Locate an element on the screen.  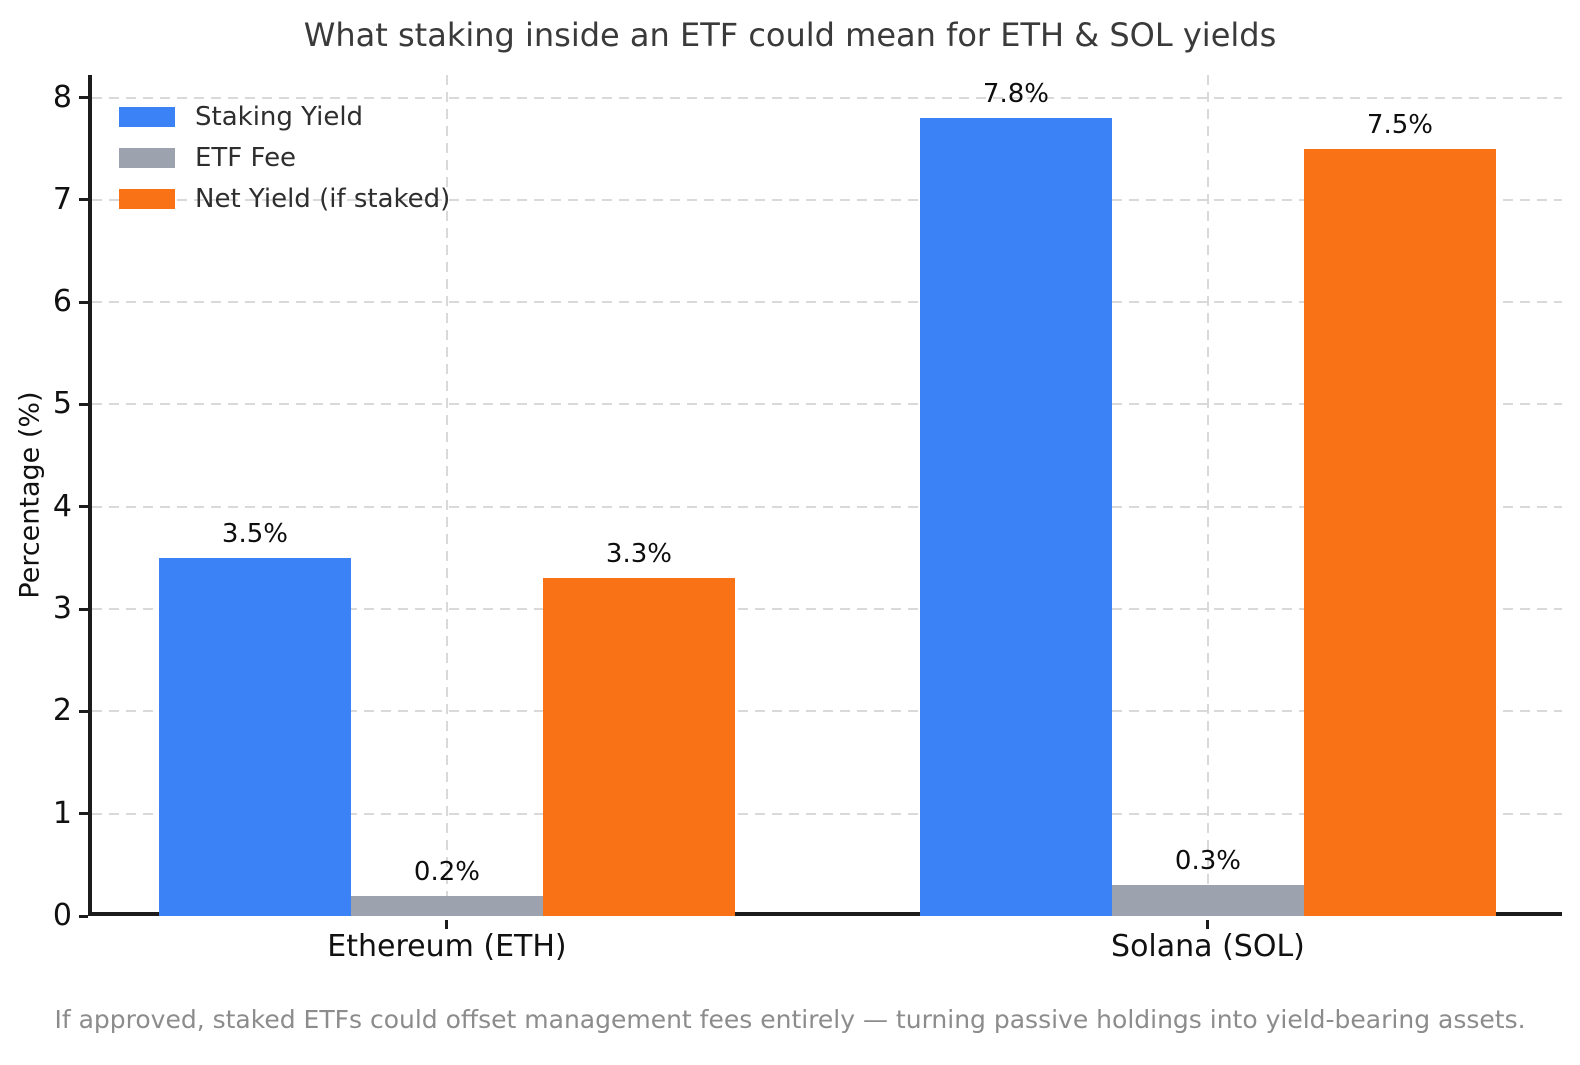
x-tick-label: Solana (SOL) is located at coordinates (1208, 946).